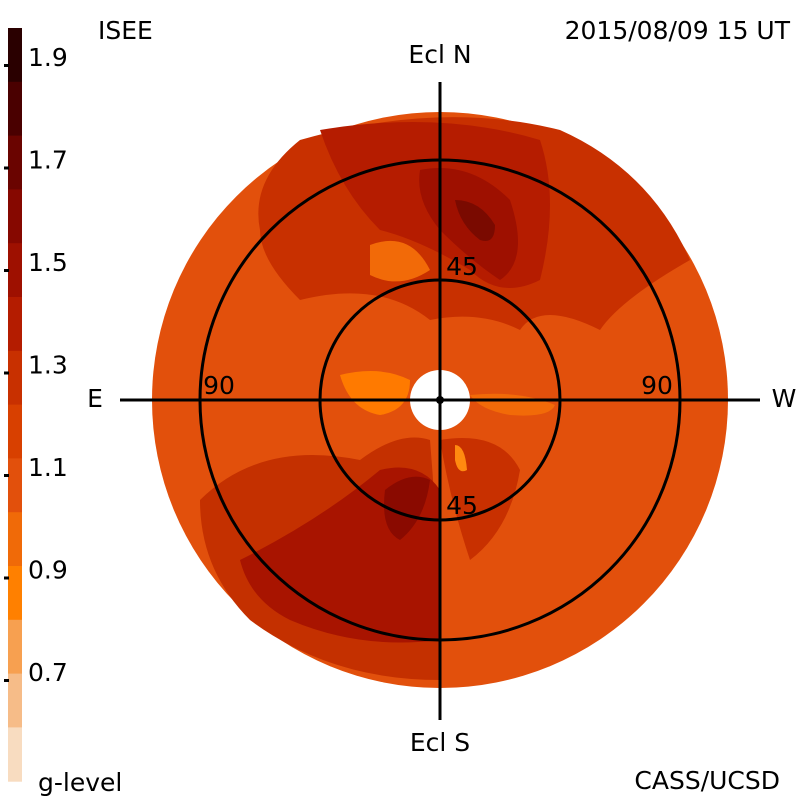 The image size is (800, 800). I want to click on colorbar-tick-label: 1.7, so click(48, 160).